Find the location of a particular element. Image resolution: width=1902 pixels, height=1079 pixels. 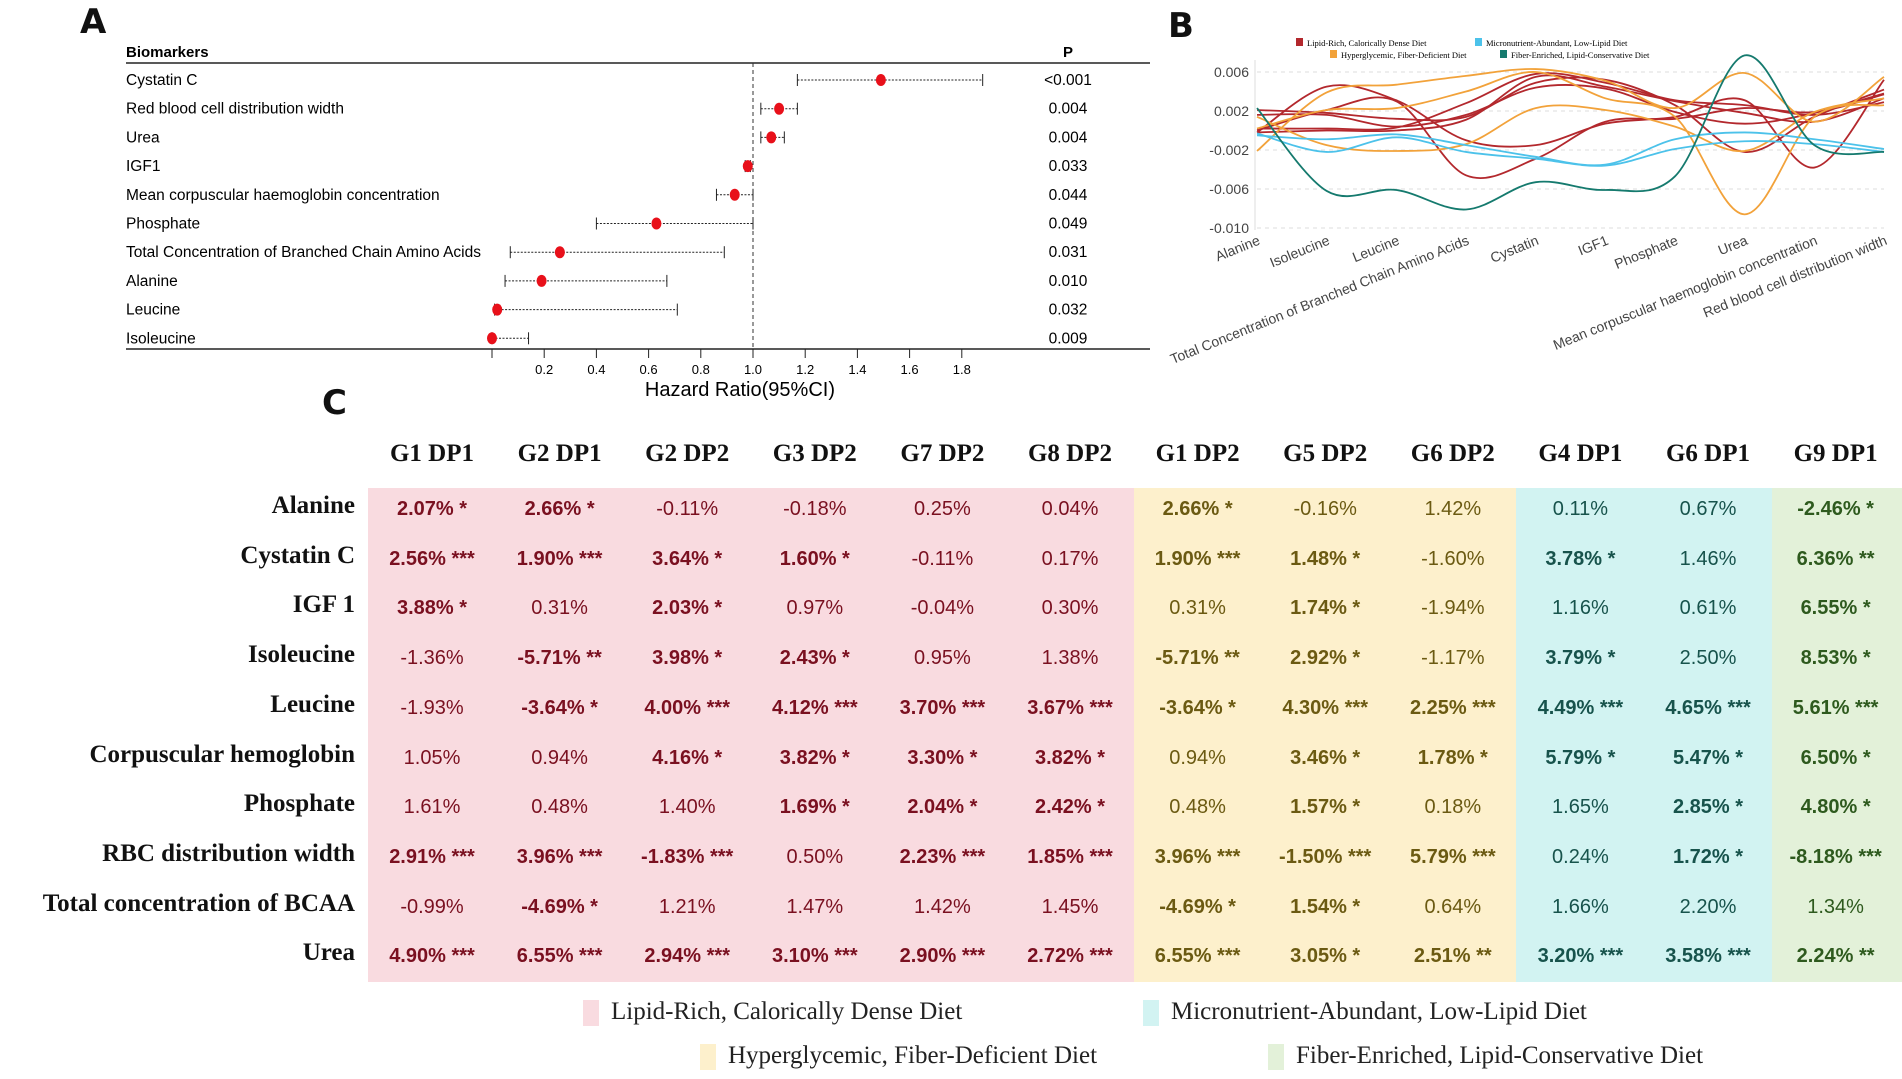

x-tick-label: 0.4 is located at coordinates (596, 369).